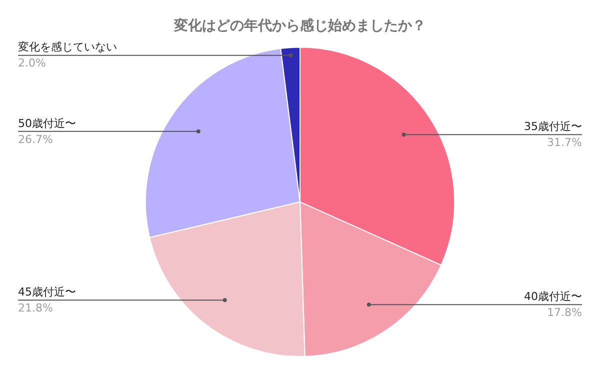  I want to click on data-label: 17.8%, so click(564, 312).